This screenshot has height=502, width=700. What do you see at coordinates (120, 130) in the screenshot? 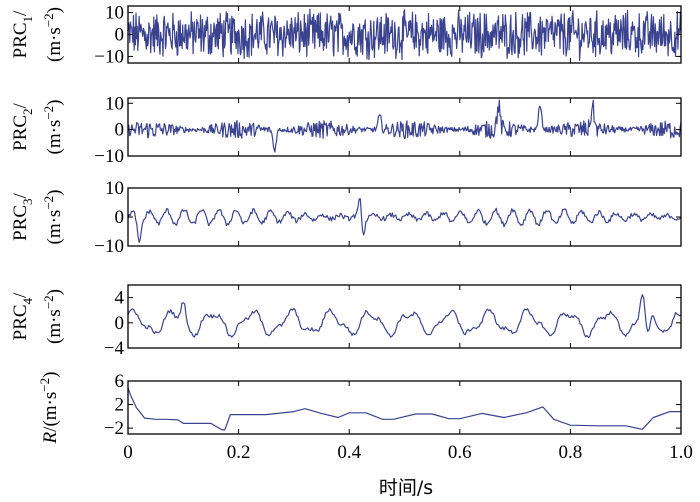
I see `y-tick-label-2-1: 0` at bounding box center [120, 130].